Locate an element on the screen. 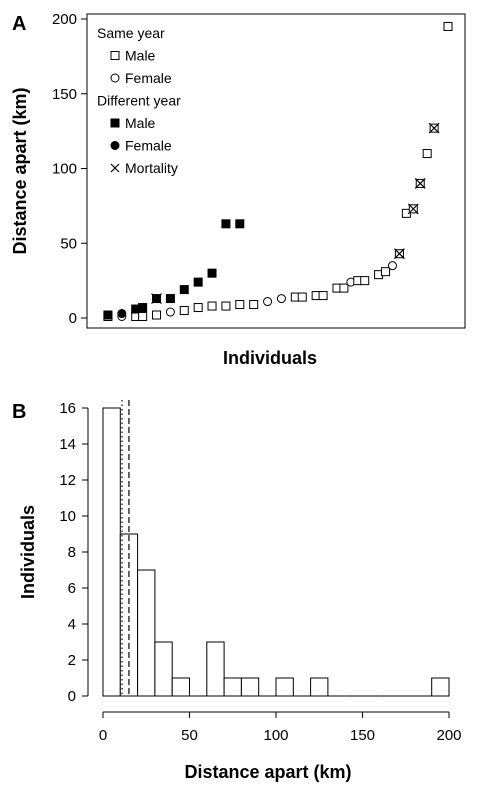 The width and height of the screenshot is (479, 789). panel-a-x-axis-title: Individuals is located at coordinates (270, 358).